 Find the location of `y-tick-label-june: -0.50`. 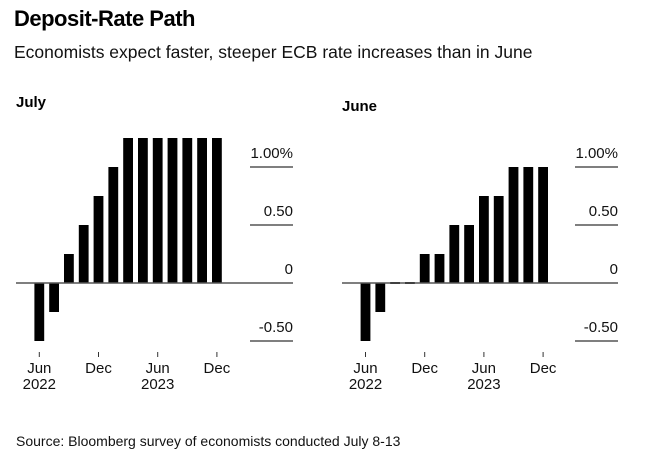

y-tick-label-june: -0.50 is located at coordinates (601, 327).